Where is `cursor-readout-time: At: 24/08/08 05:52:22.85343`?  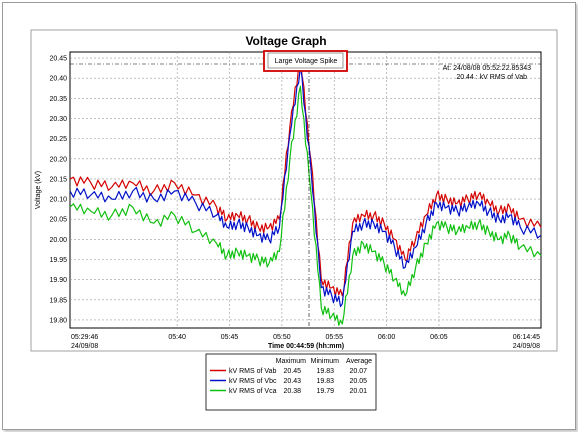 cursor-readout-time: At: 24/08/08 05:52:22.85343 is located at coordinates (487, 68).